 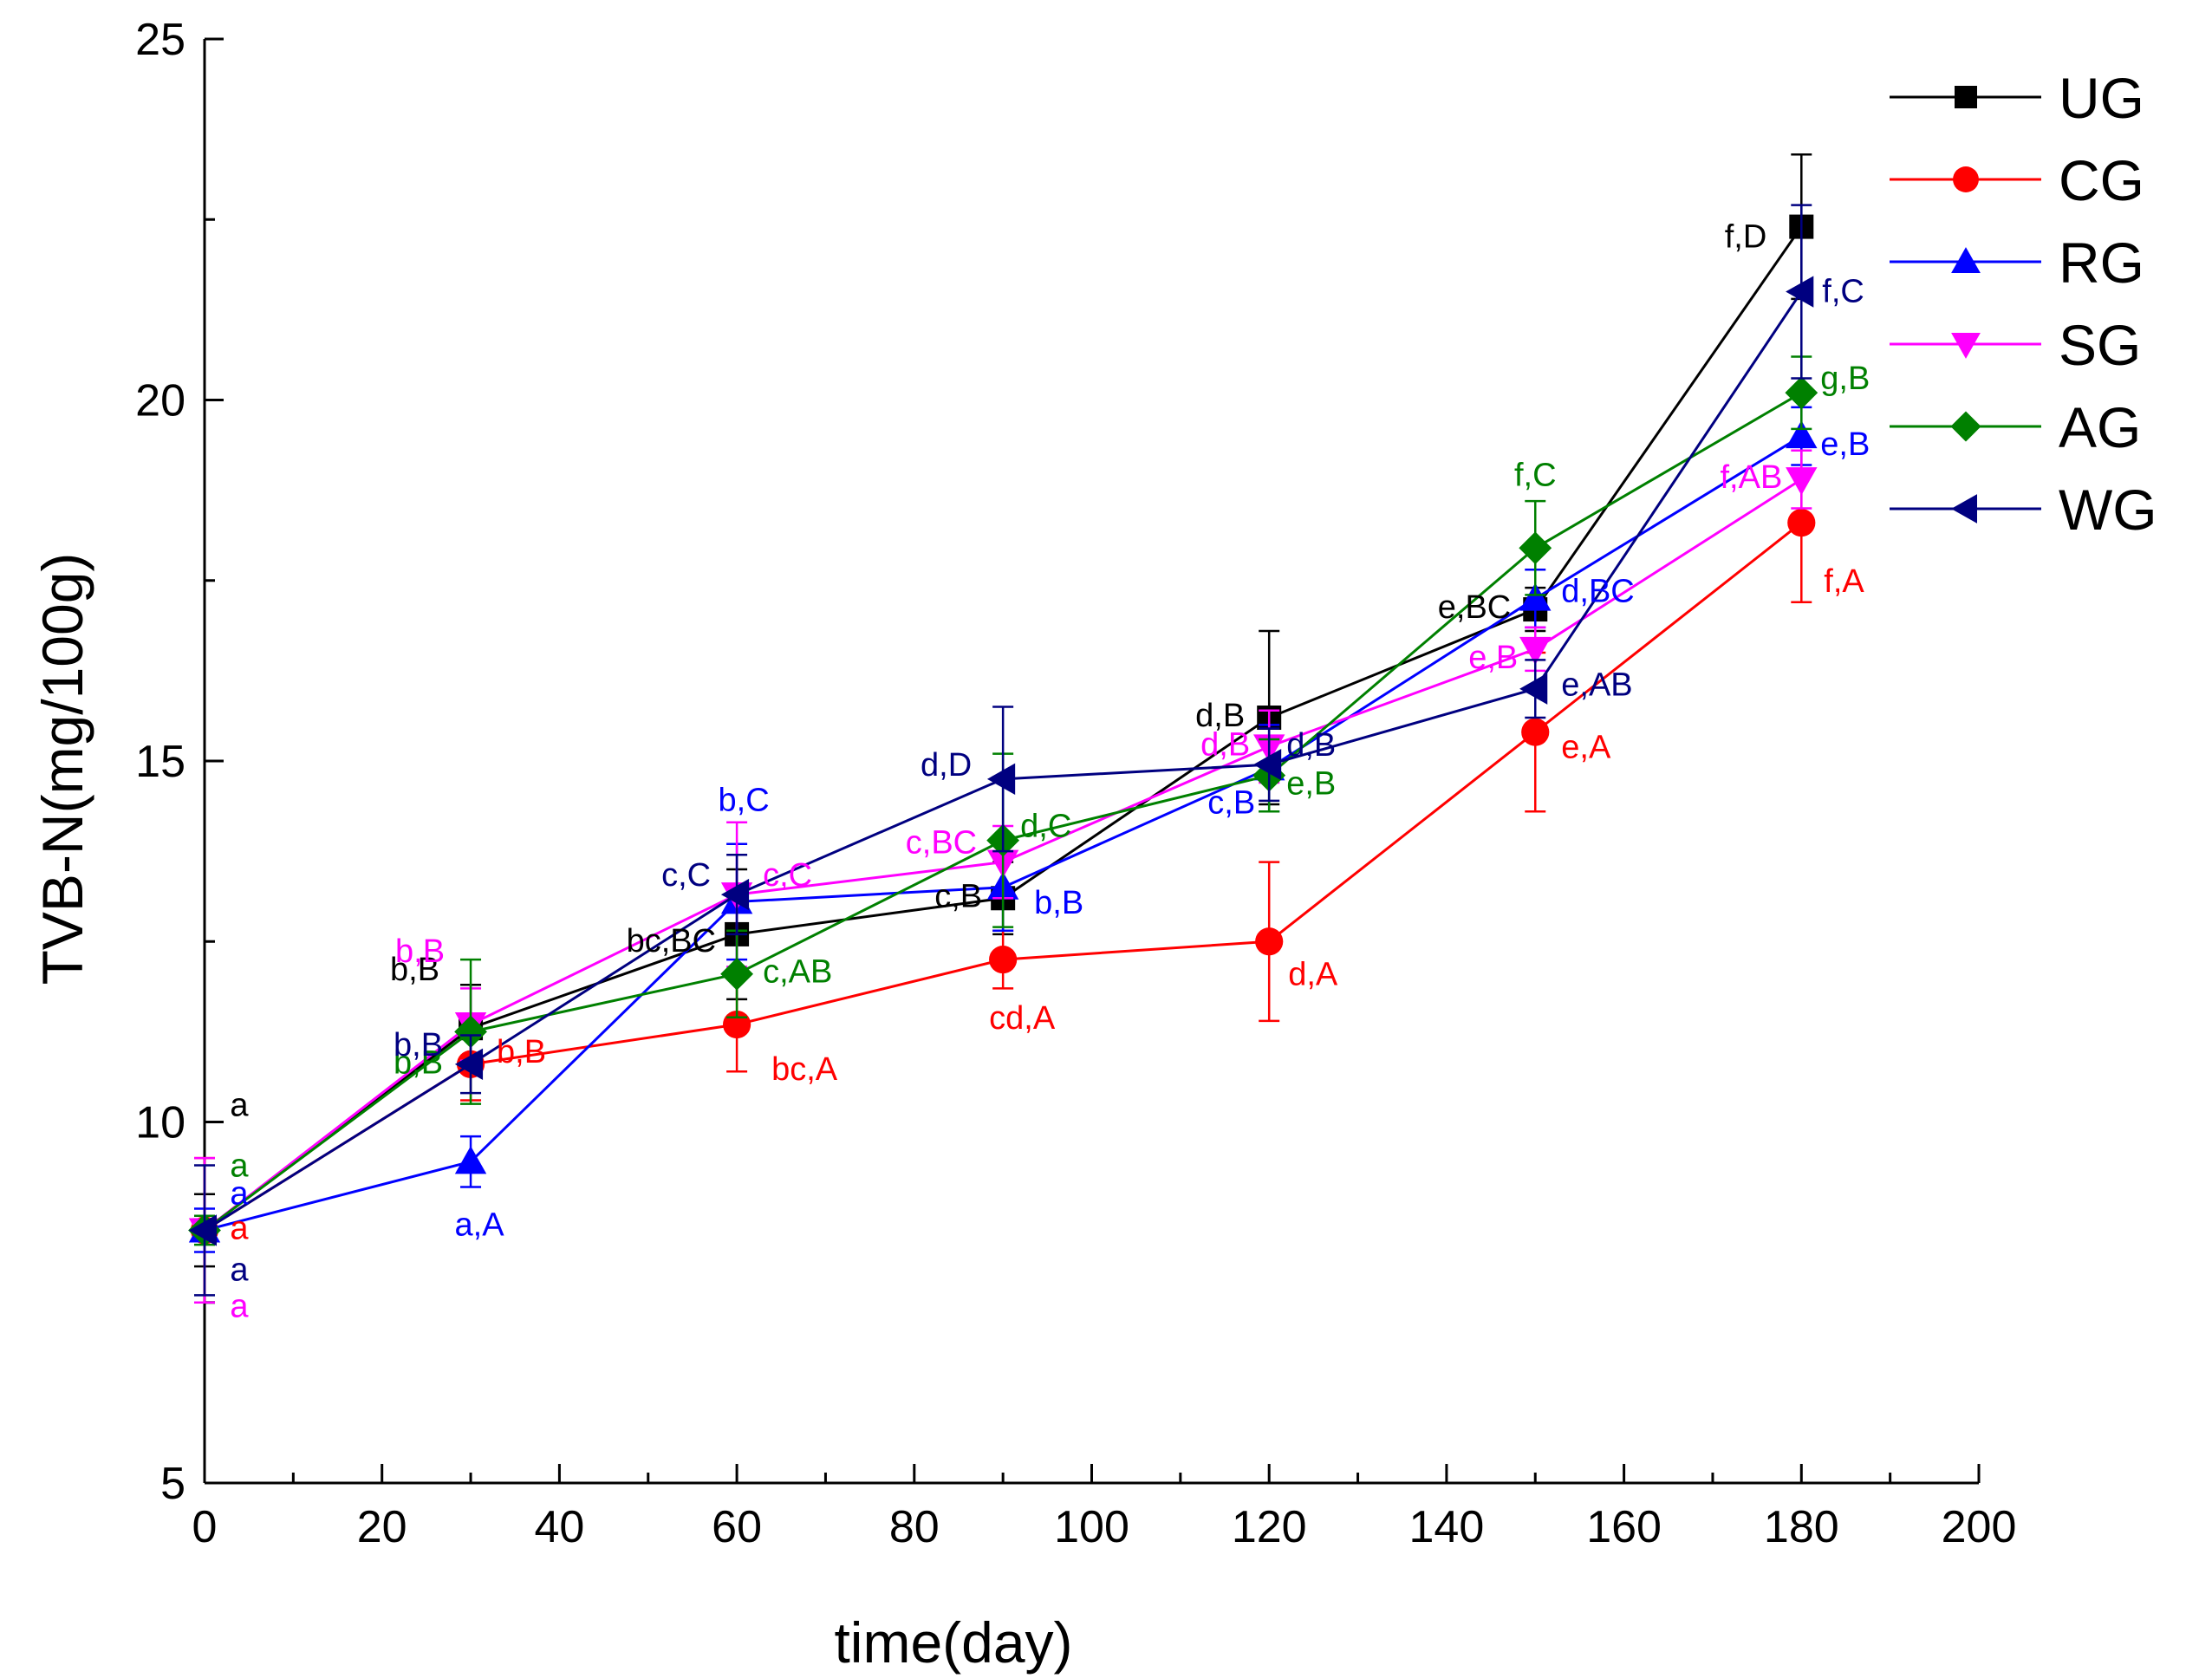 What do you see at coordinates (1596, 685) in the screenshot?
I see `sig-label-WG: e,AB` at bounding box center [1596, 685].